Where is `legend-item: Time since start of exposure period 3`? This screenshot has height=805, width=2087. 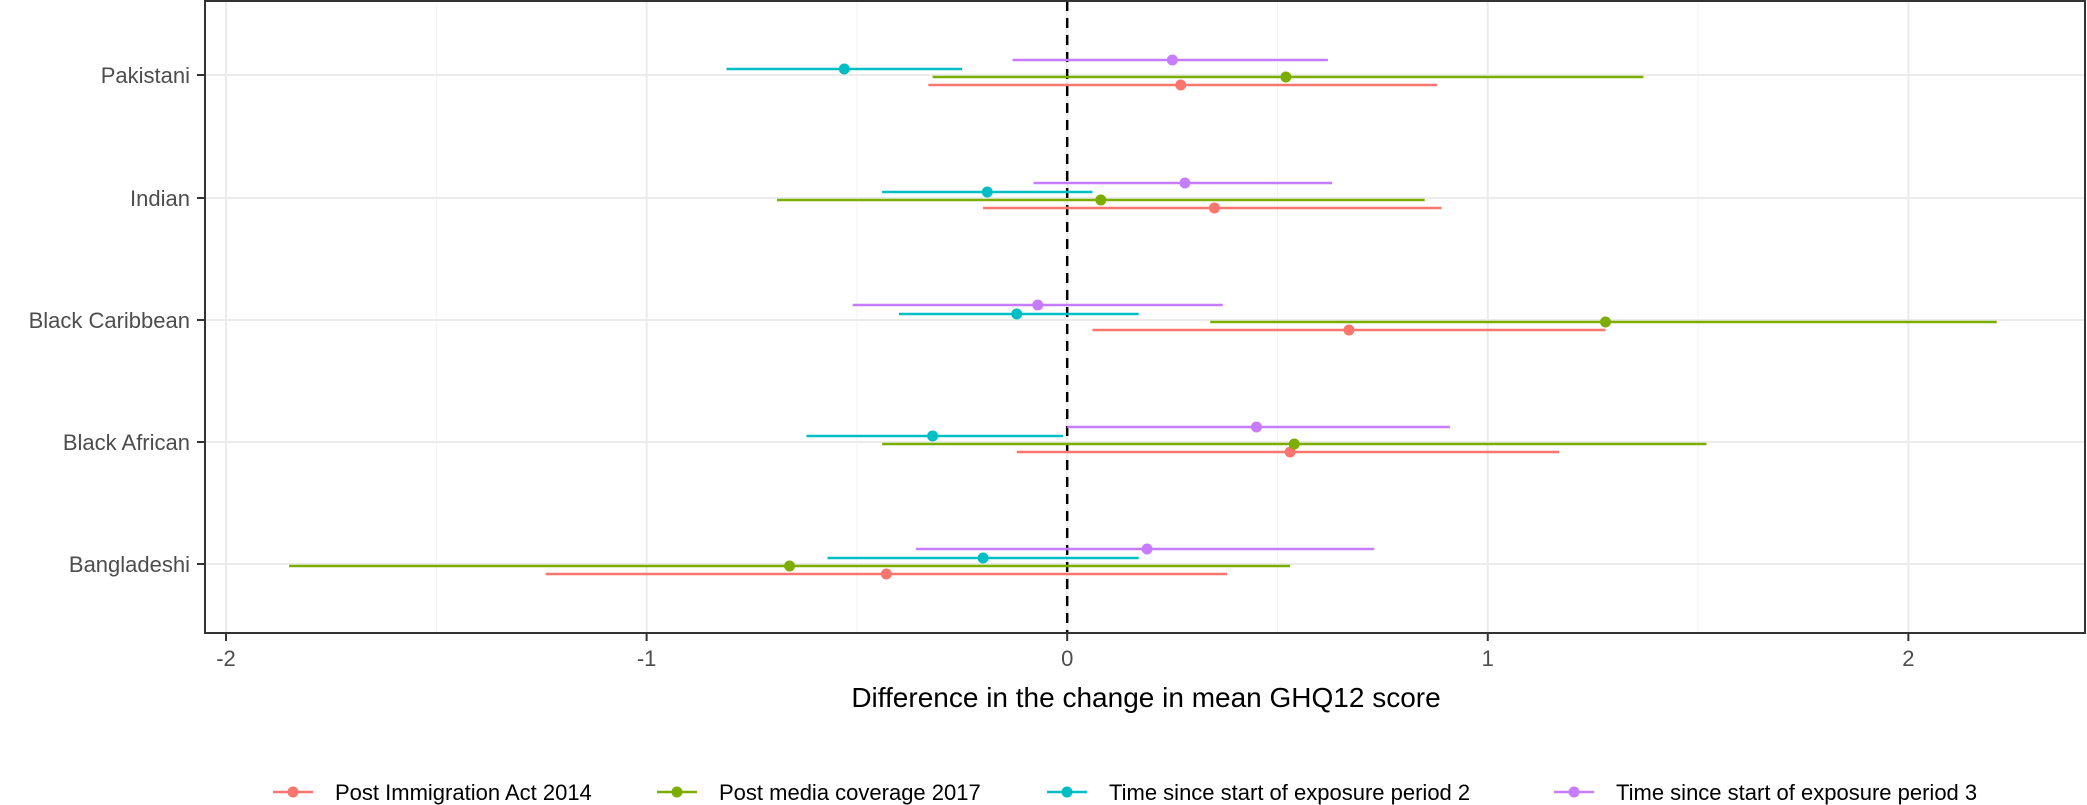
legend-item: Time since start of exposure period 3 is located at coordinates (1765, 792).